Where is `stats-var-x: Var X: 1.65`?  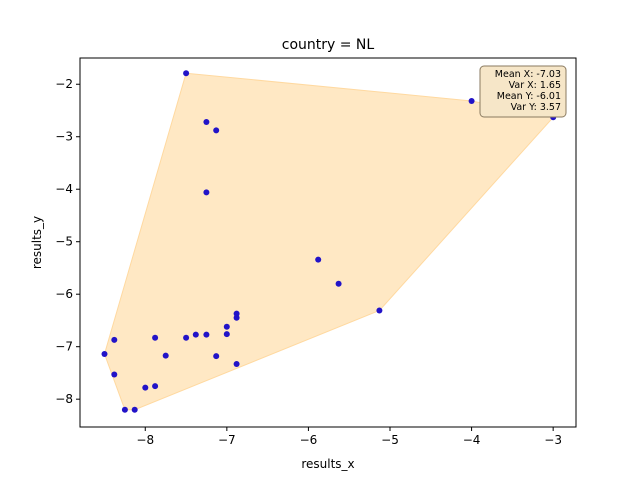 stats-var-x: Var X: 1.65 is located at coordinates (535, 85).